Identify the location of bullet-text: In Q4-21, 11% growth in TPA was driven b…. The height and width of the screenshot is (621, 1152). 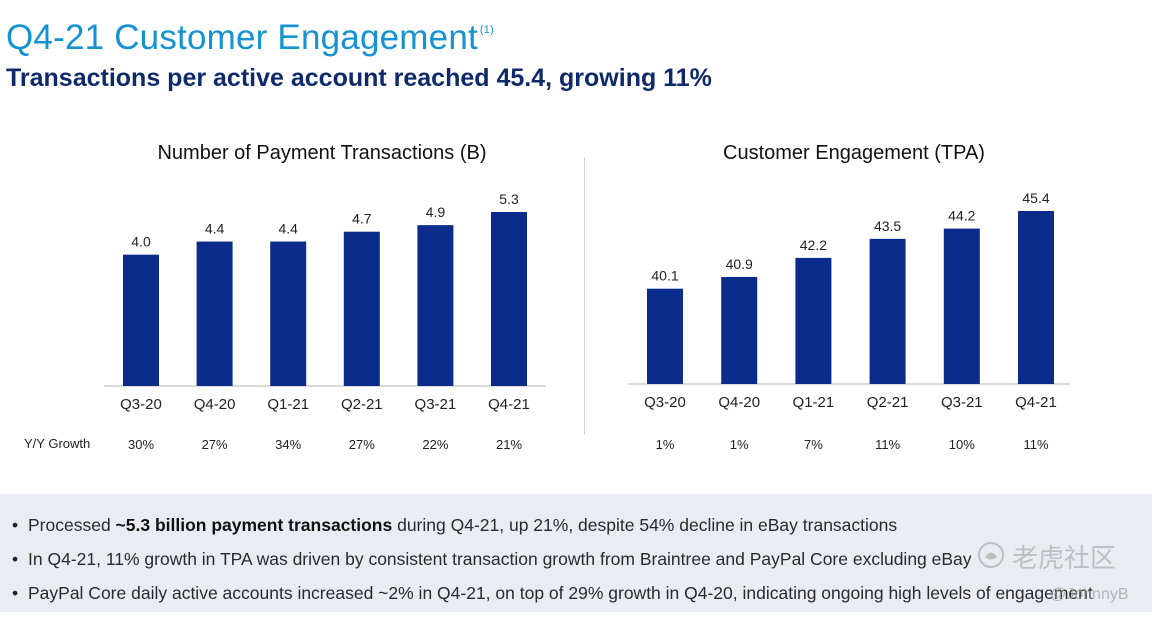
(500, 559).